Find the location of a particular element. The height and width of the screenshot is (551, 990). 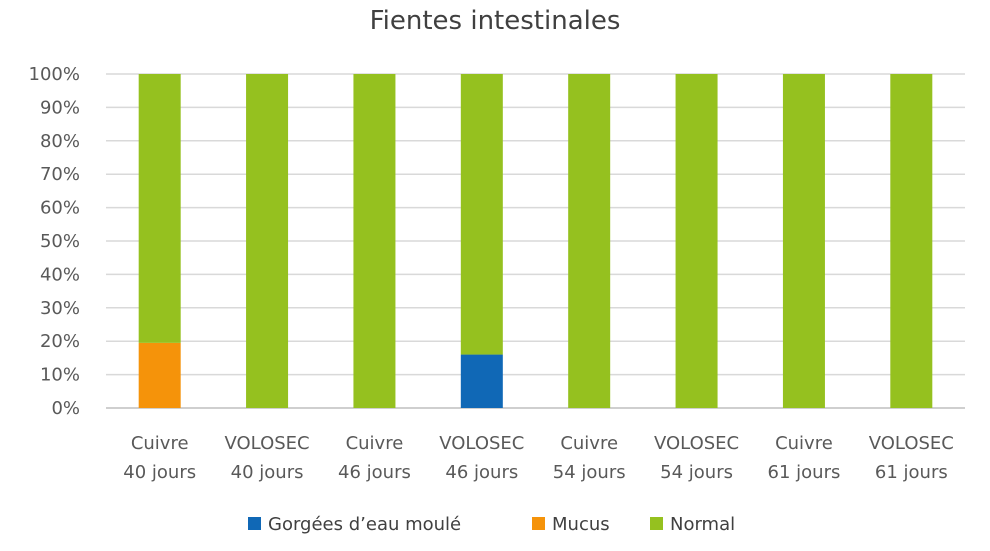

y-tick-label: 10% is located at coordinates (60, 375).